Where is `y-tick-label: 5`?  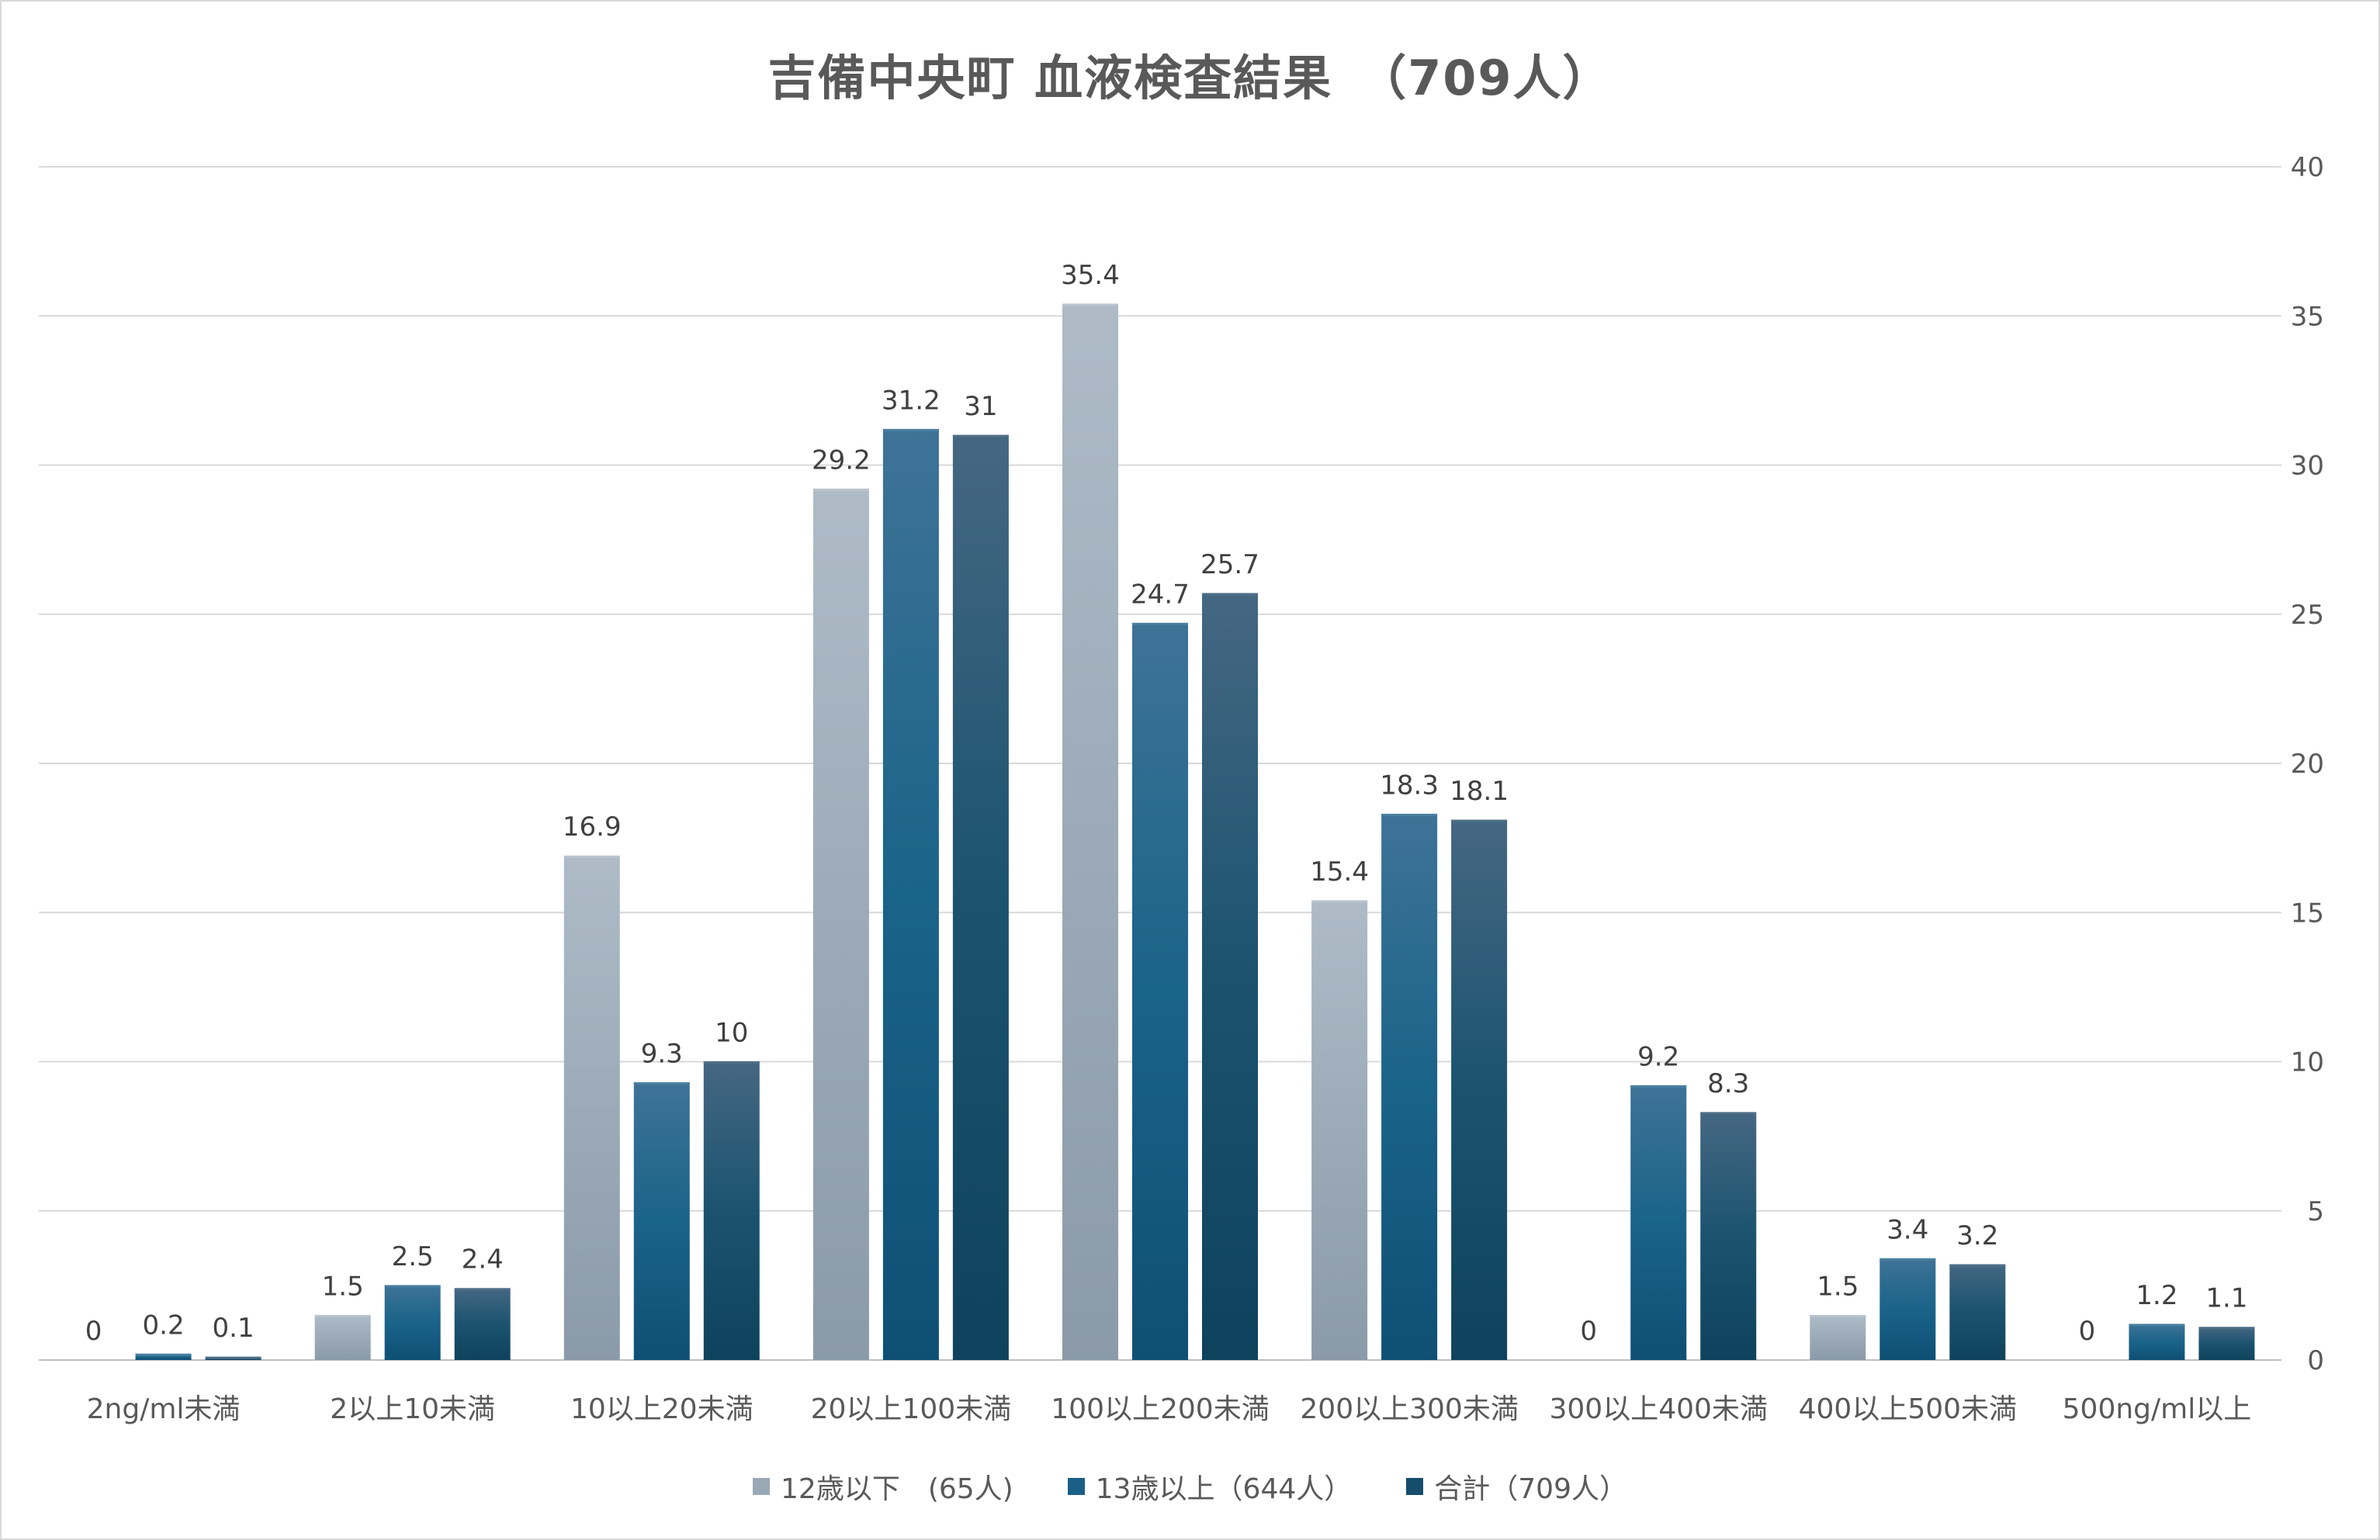 y-tick-label: 5 is located at coordinates (2315, 1211).